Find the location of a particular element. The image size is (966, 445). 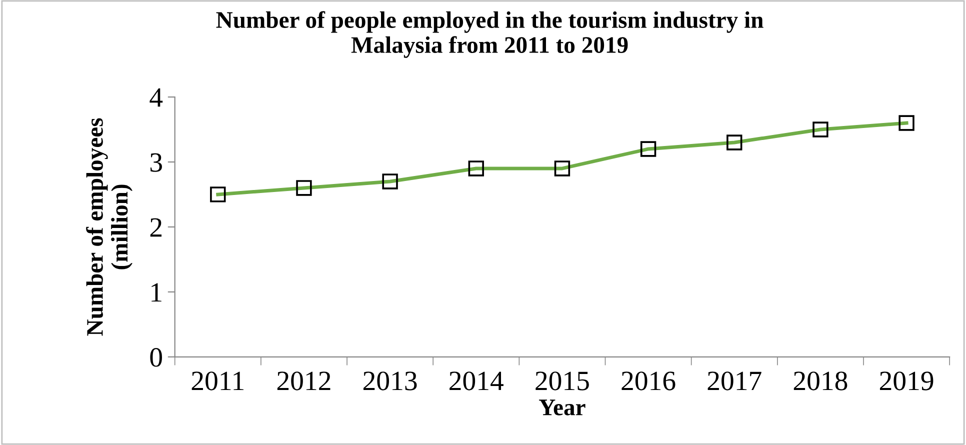

y-axis-title: Number of employees (million) is located at coordinates (109, 227).